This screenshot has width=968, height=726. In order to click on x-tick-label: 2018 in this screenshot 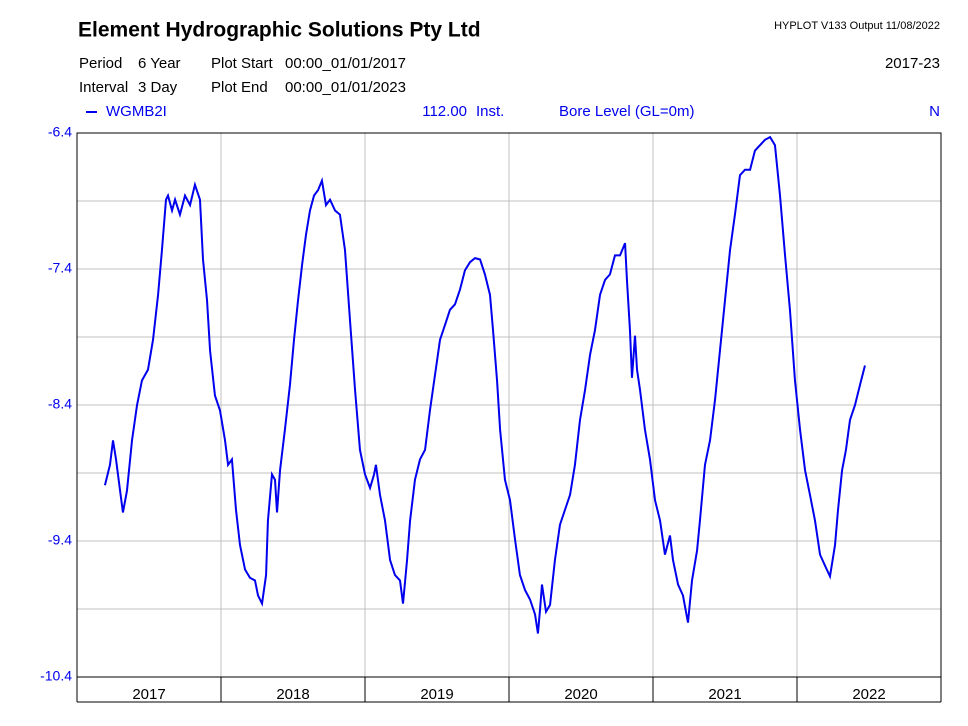, I will do `click(292, 694)`.